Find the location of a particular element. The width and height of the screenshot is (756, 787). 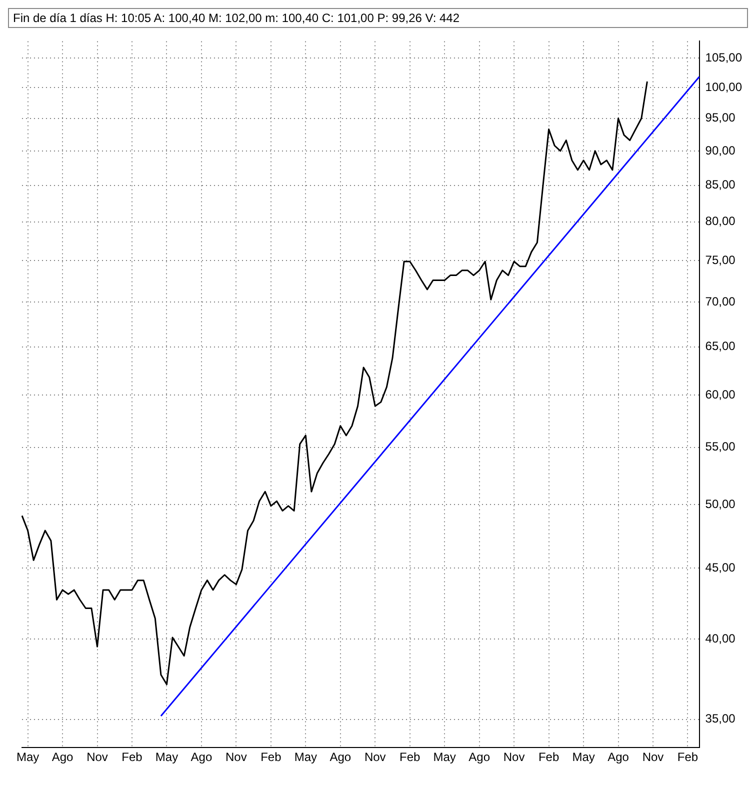

y-tick-label: 60,00 is located at coordinates (720, 394).